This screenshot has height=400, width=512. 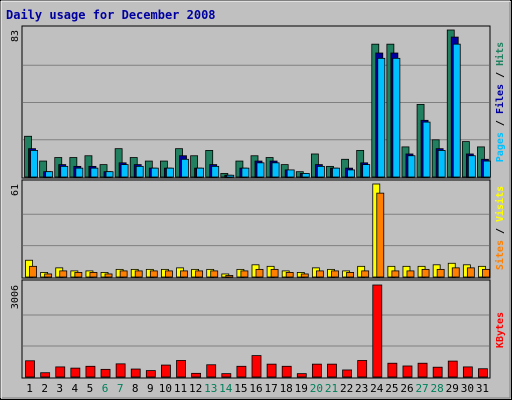 What do you see at coordinates (331, 388) in the screenshot?
I see `x-tick-label-day-21: 21` at bounding box center [331, 388].